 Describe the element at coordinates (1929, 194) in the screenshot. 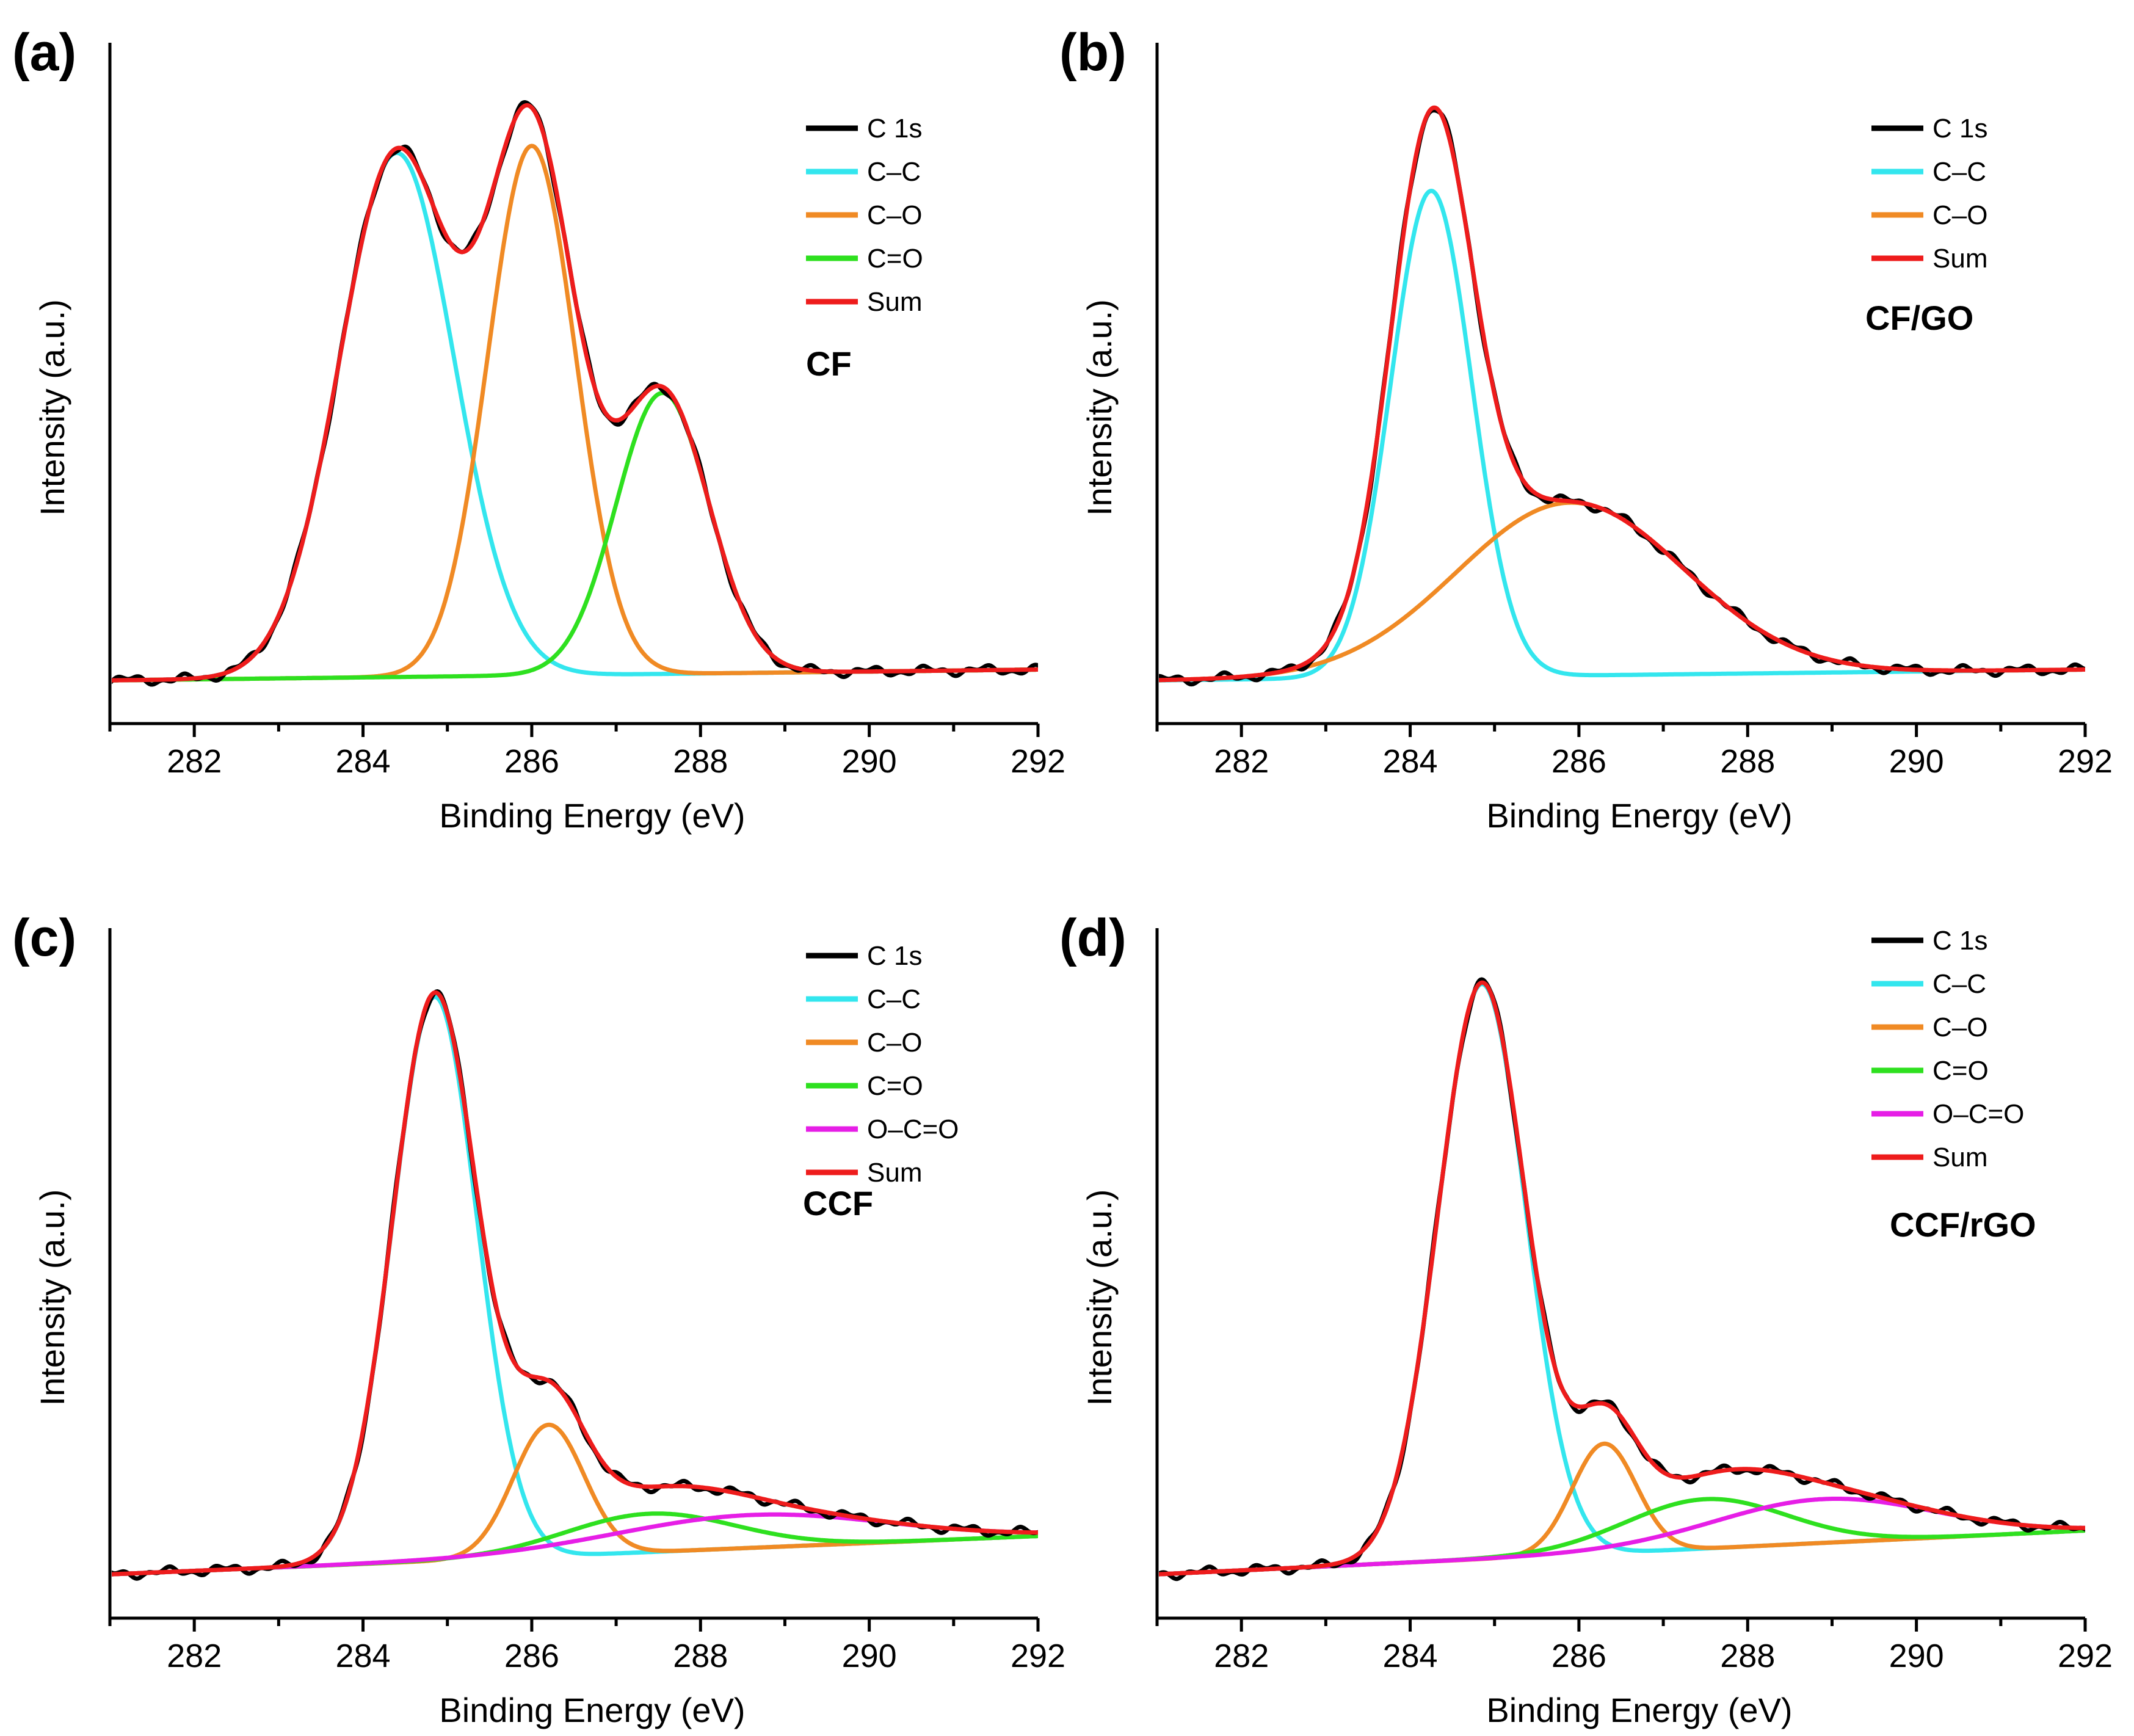

I see `legend: C 1s C–C C–O Sum` at that location.